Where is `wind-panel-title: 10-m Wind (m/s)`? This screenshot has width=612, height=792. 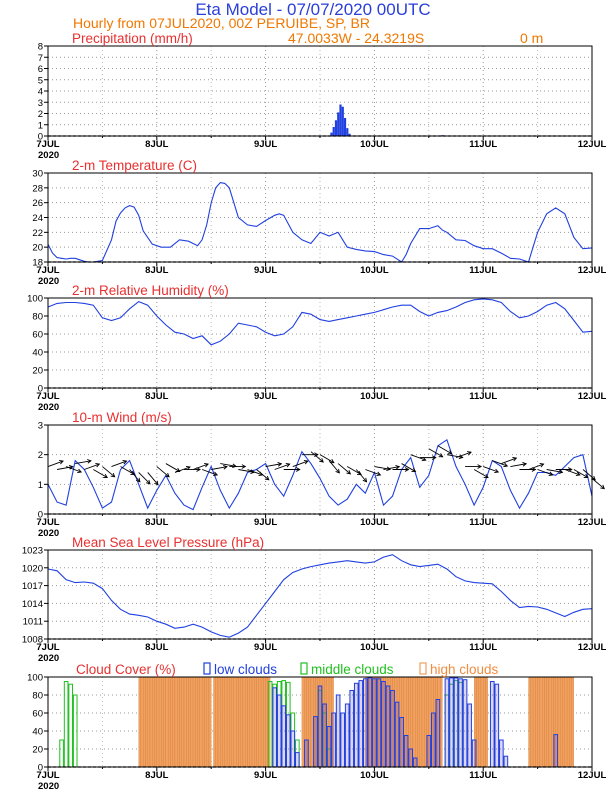
wind-panel-title: 10-m Wind (m/s) is located at coordinates (122, 417).